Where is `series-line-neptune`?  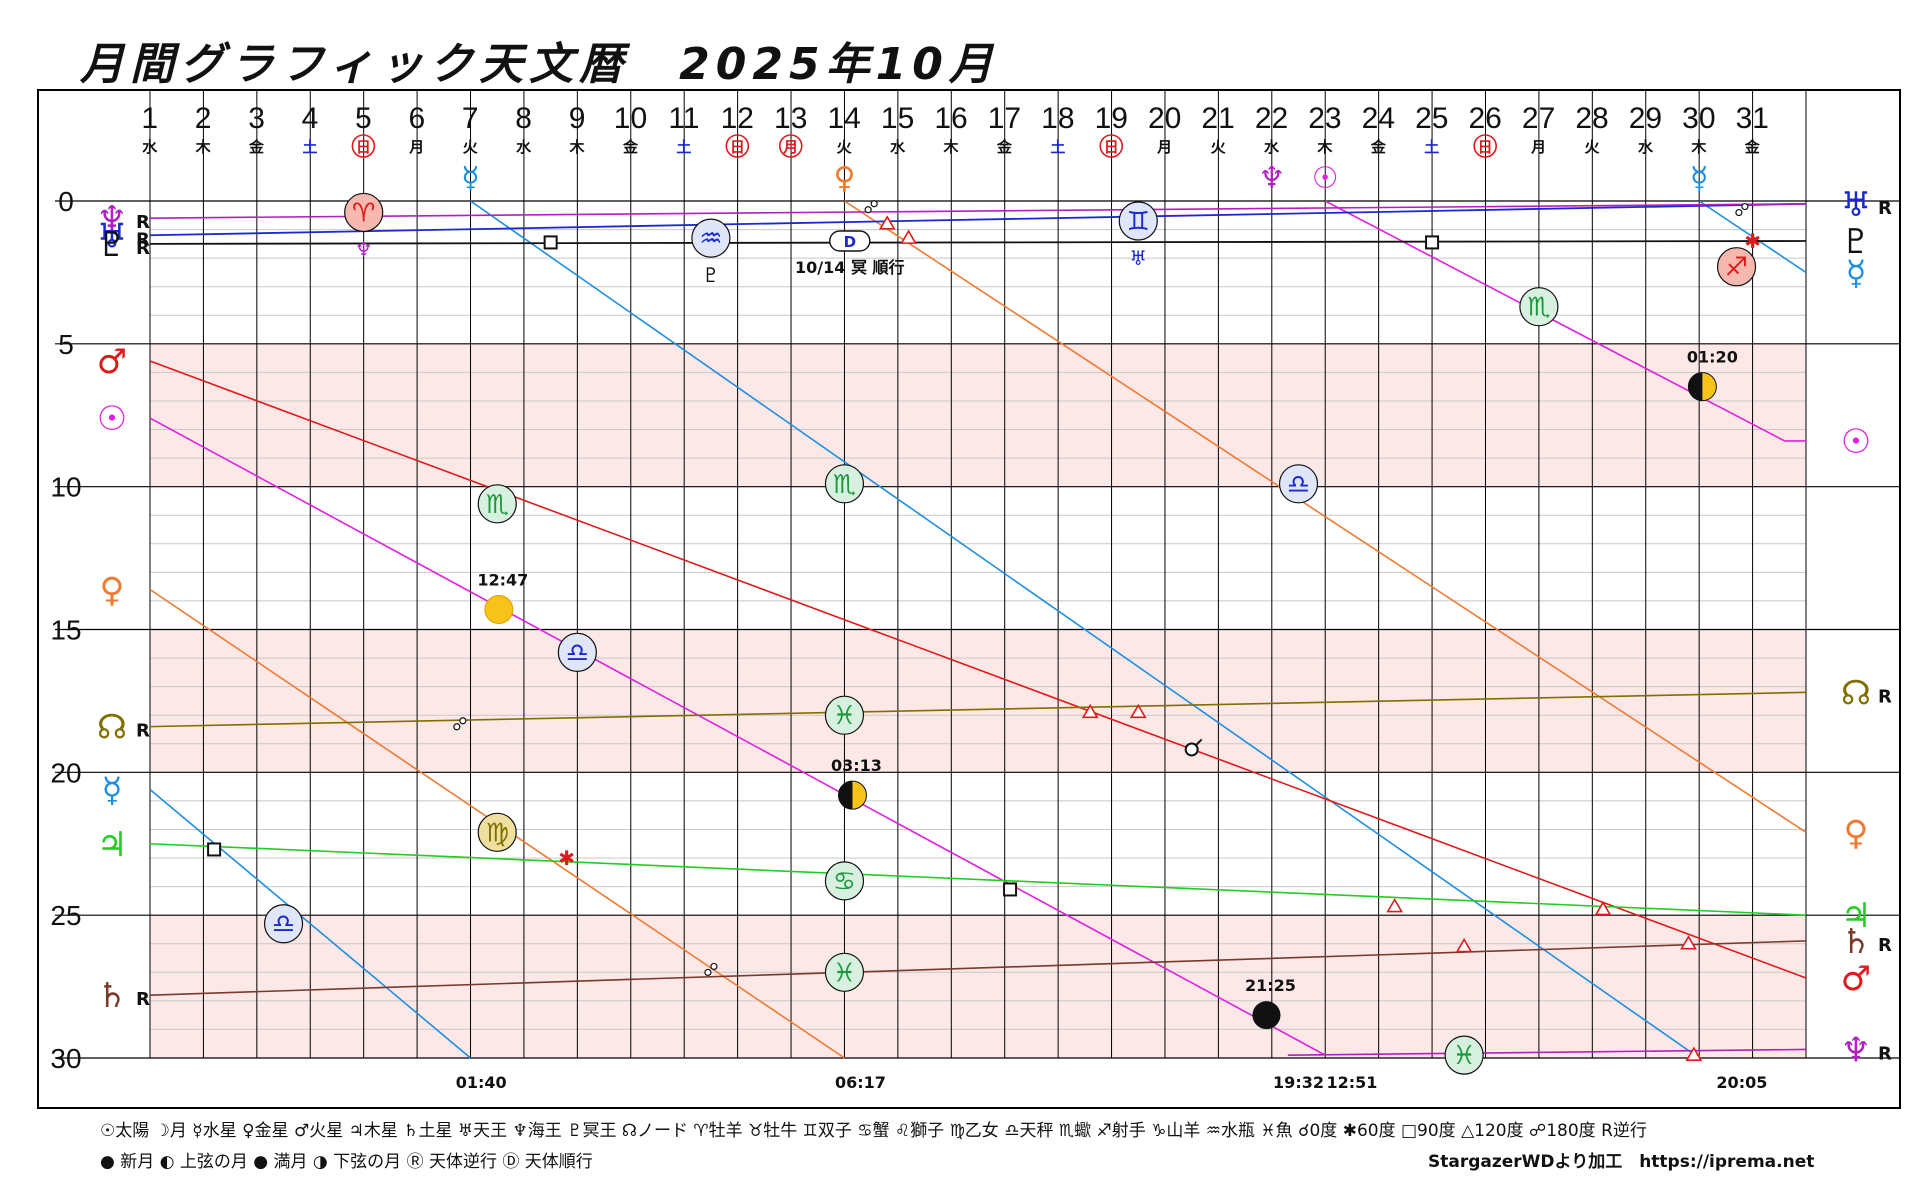
series-line-neptune is located at coordinates (978, 211).